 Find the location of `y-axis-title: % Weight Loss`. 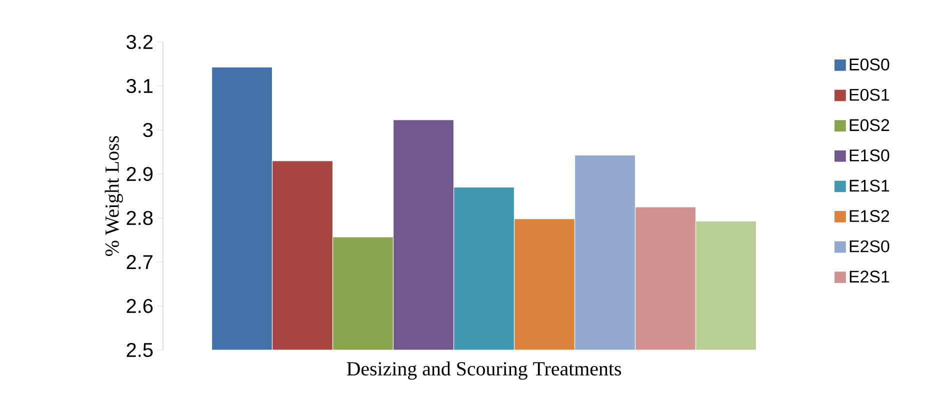

y-axis-title: % Weight Loss is located at coordinates (113, 196).